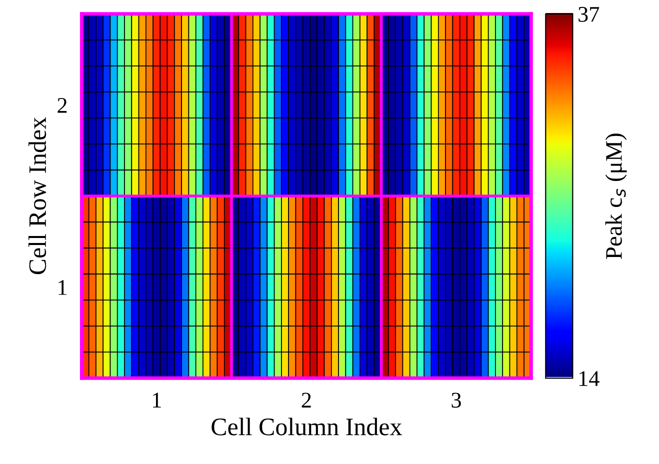 The height and width of the screenshot is (464, 659). I want to click on x-tick-label: 1, so click(157, 400).